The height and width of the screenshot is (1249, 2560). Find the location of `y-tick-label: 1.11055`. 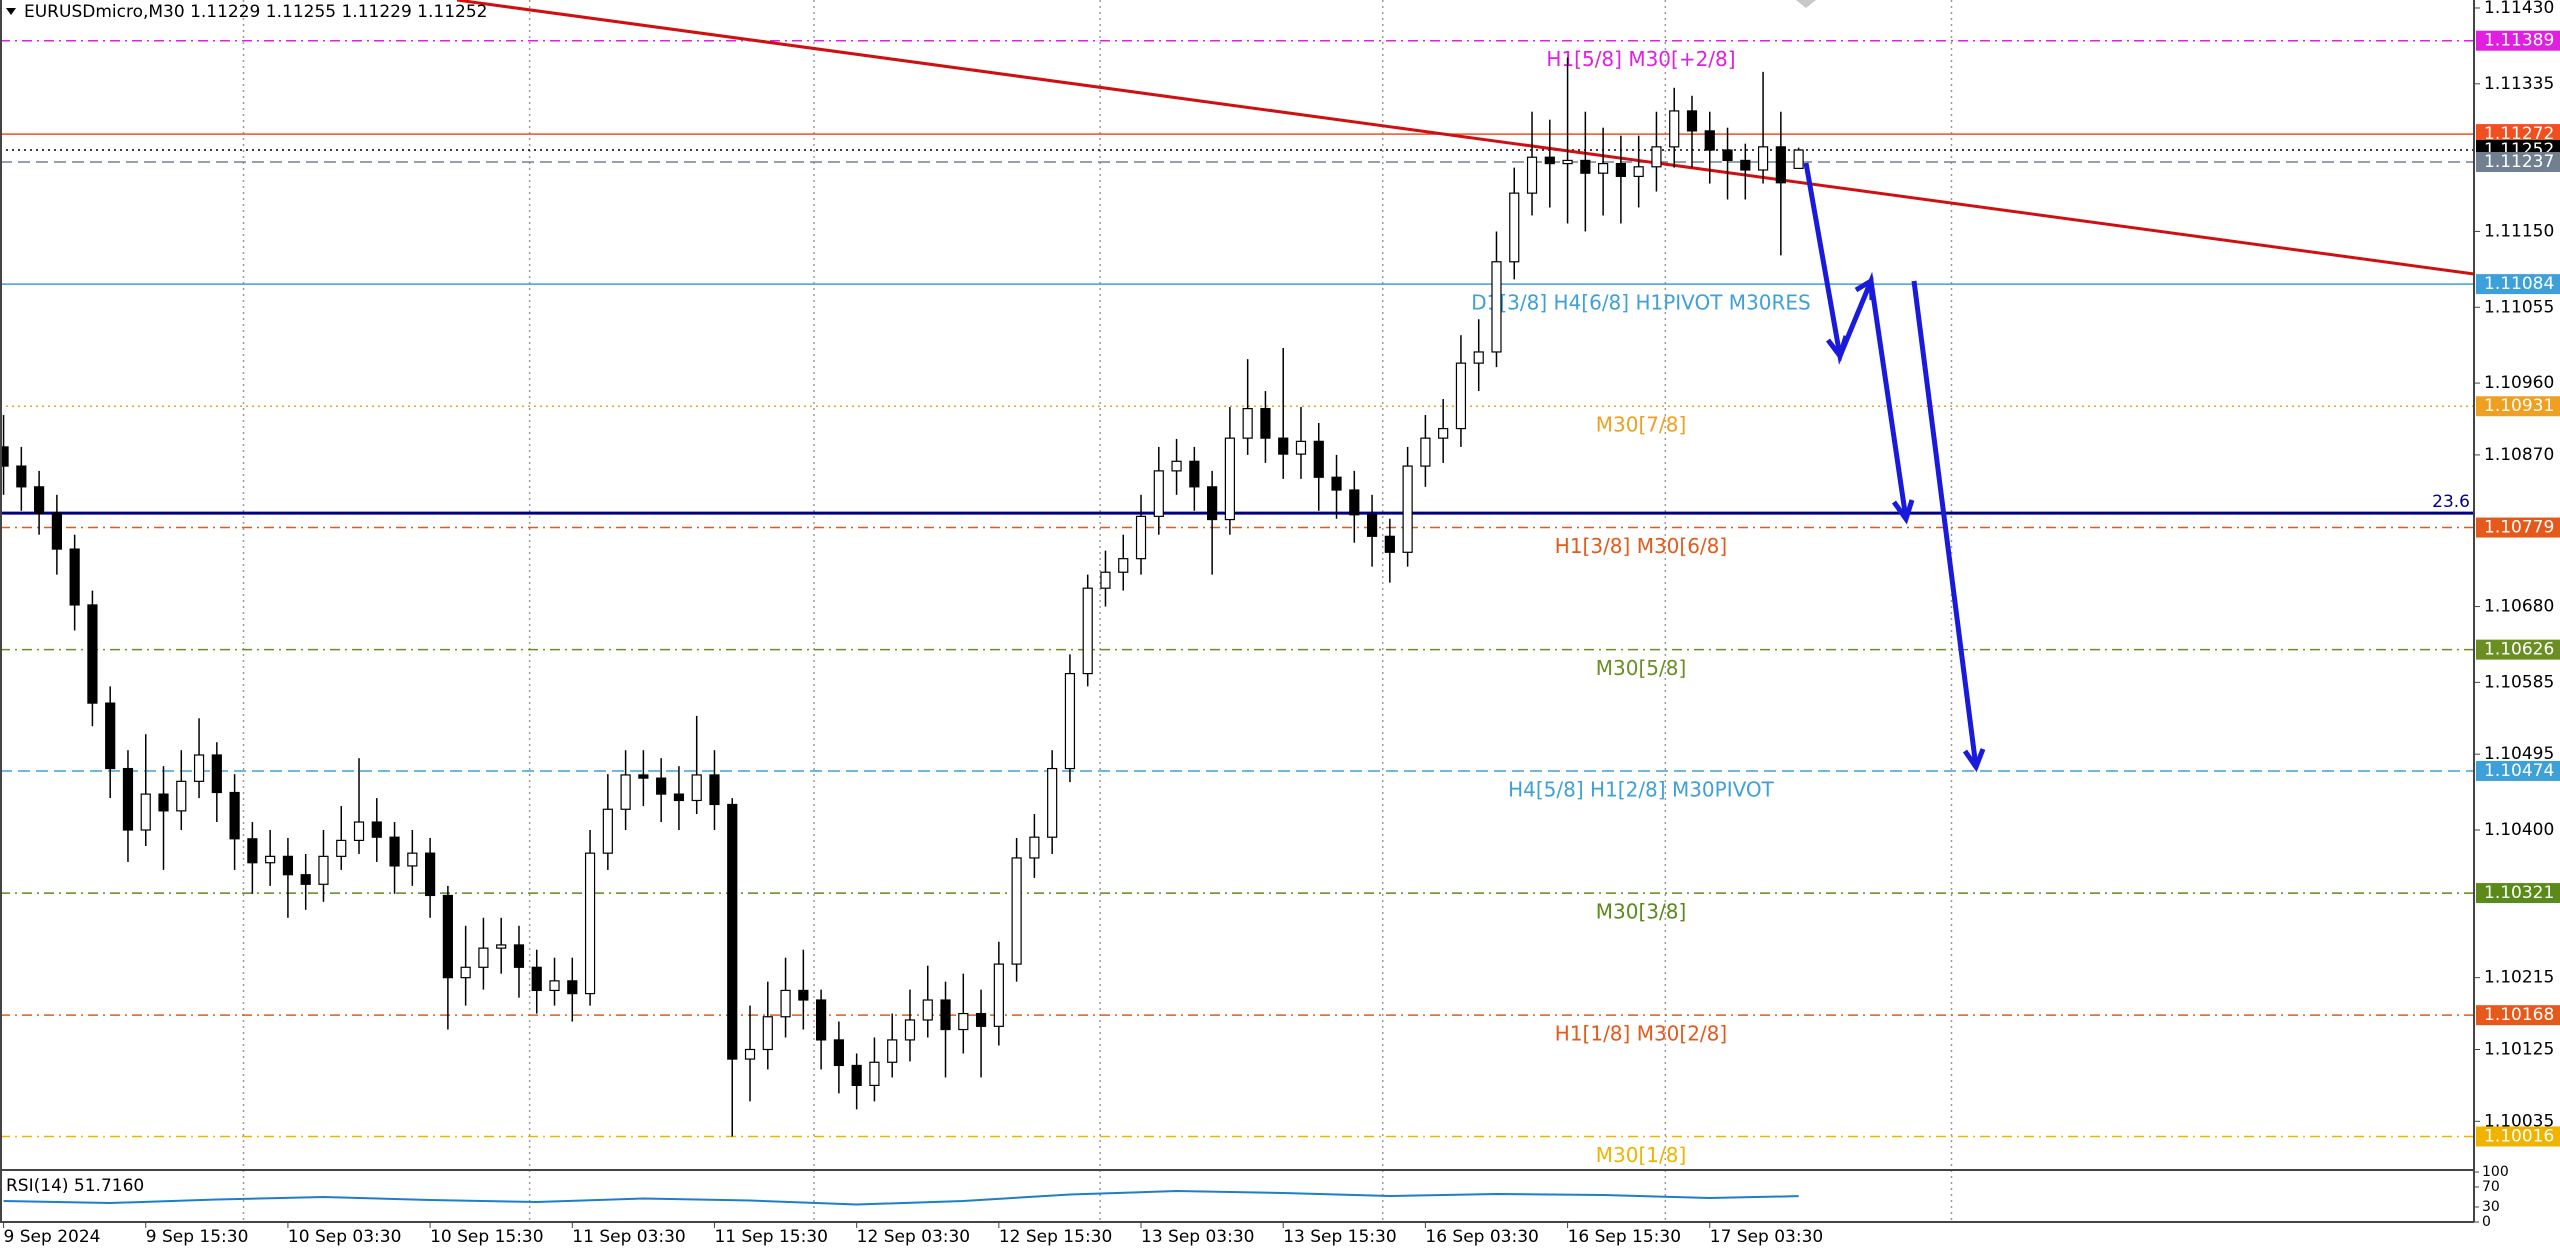

y-tick-label: 1.11055 is located at coordinates (2519, 307).